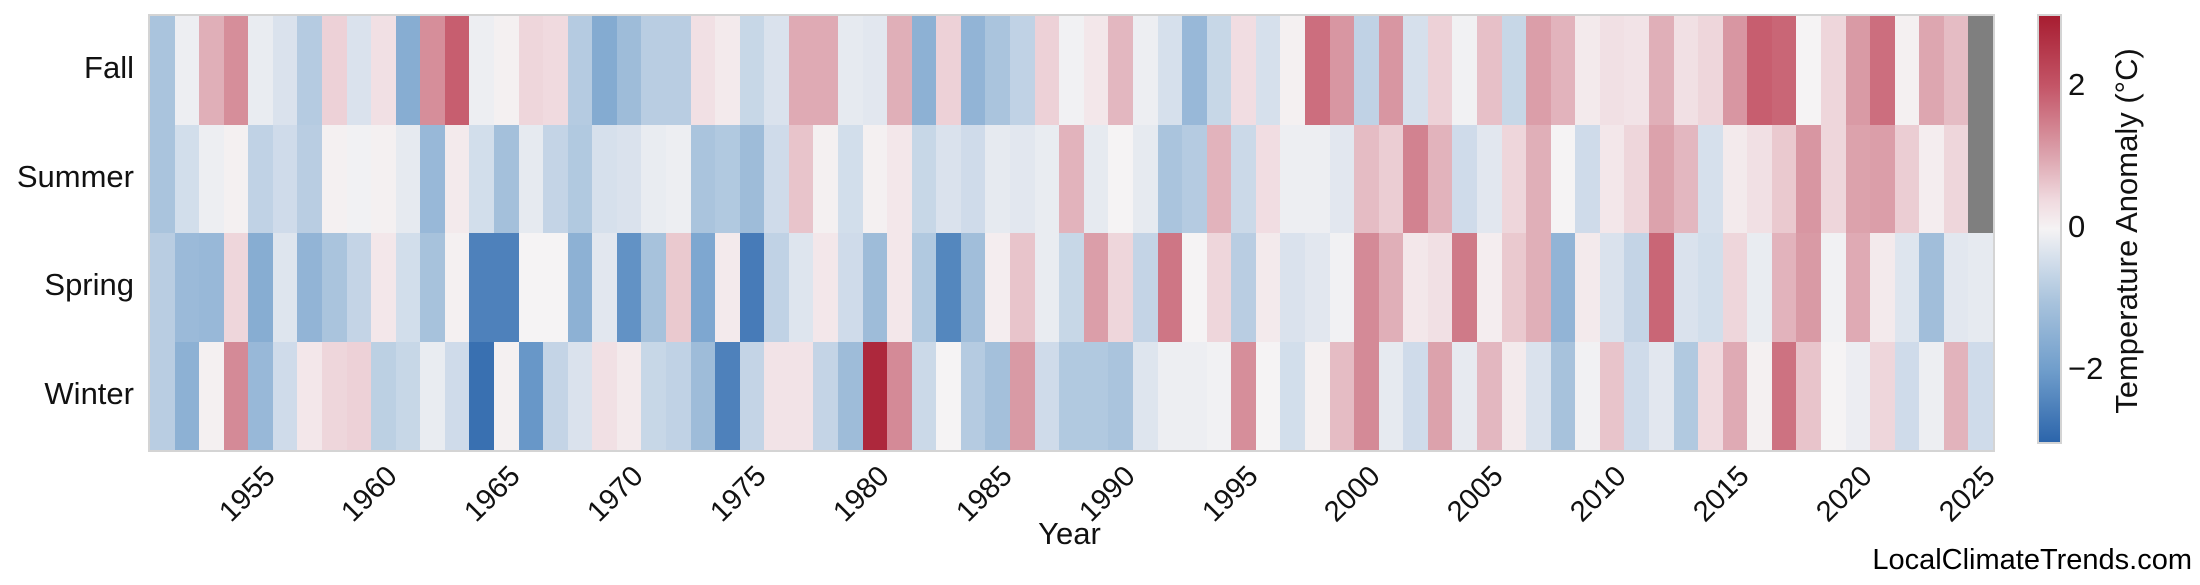  What do you see at coordinates (89, 285) in the screenshot?
I see `row-label-spring: Spring` at bounding box center [89, 285].